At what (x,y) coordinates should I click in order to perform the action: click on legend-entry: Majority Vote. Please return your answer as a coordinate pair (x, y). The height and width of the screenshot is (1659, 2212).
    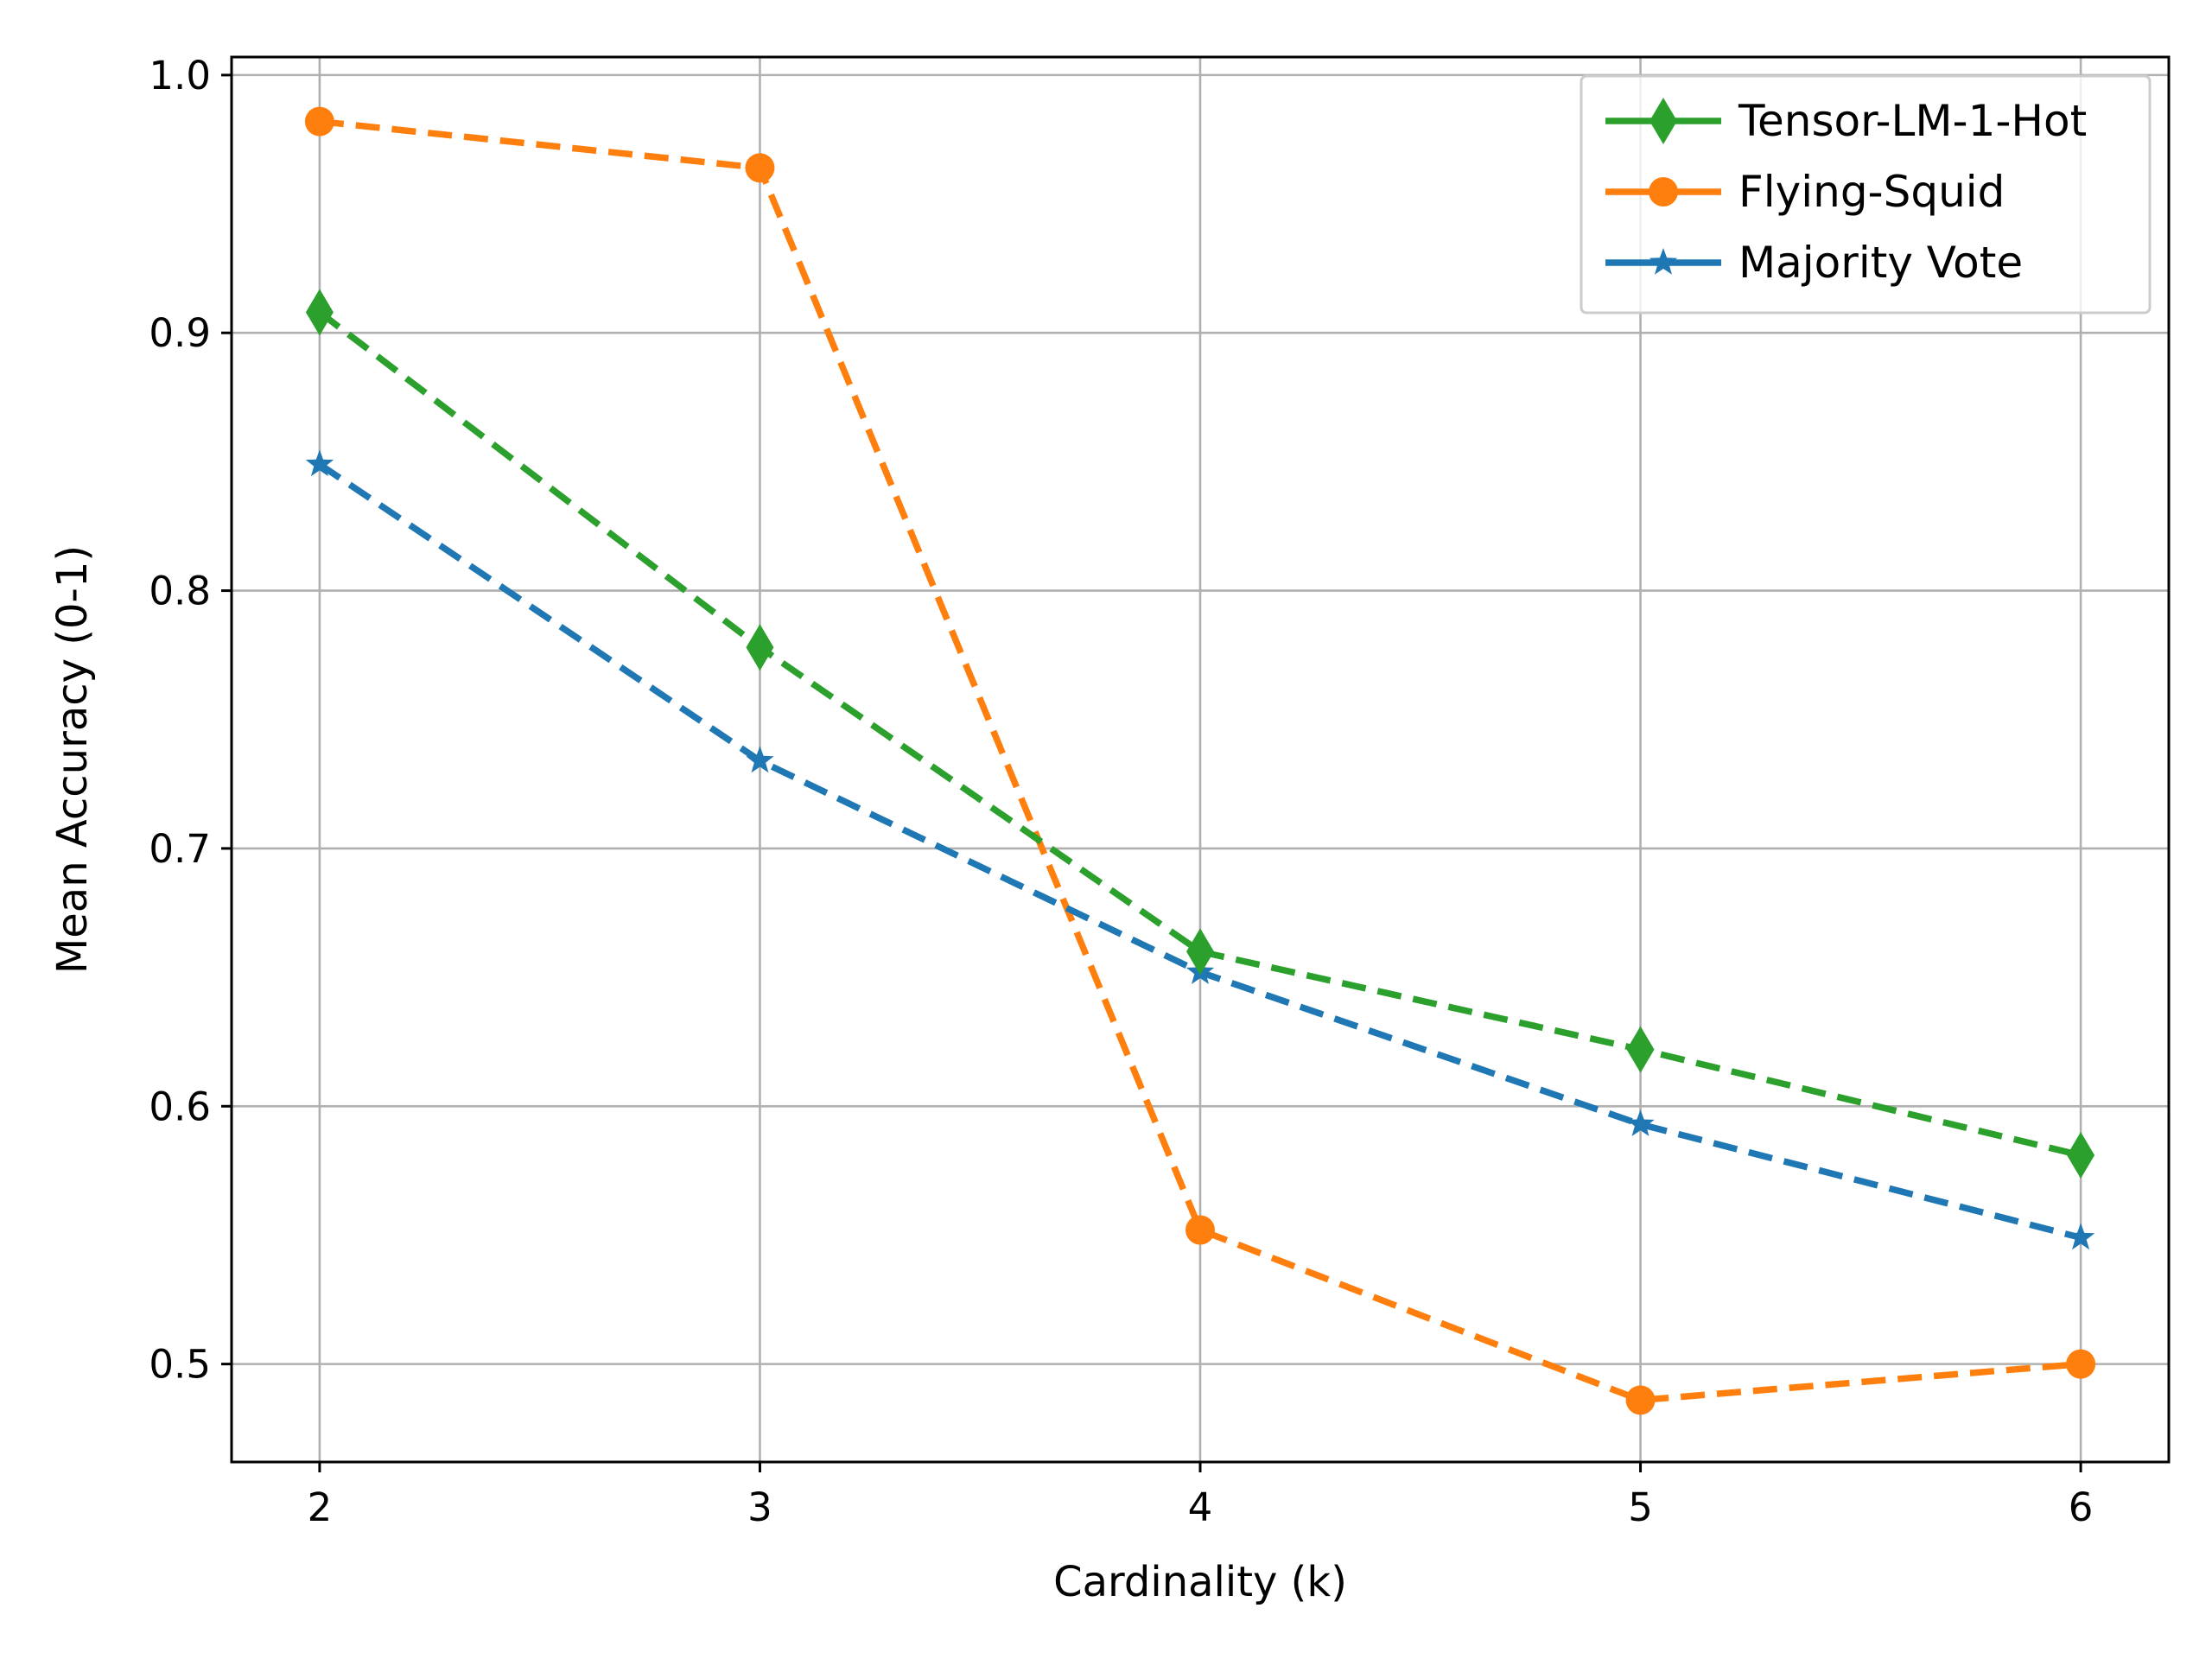
    Looking at the image, I should click on (1814, 263).